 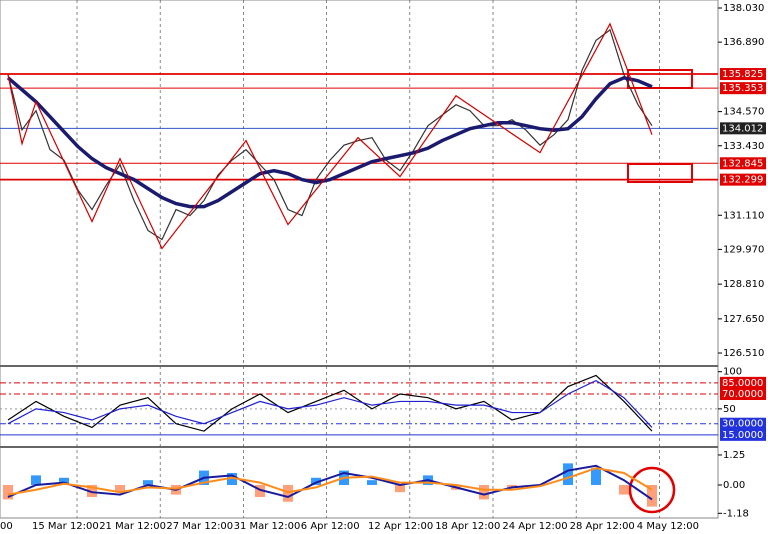 I want to click on y-tick-label: 50, so click(x=729, y=409).